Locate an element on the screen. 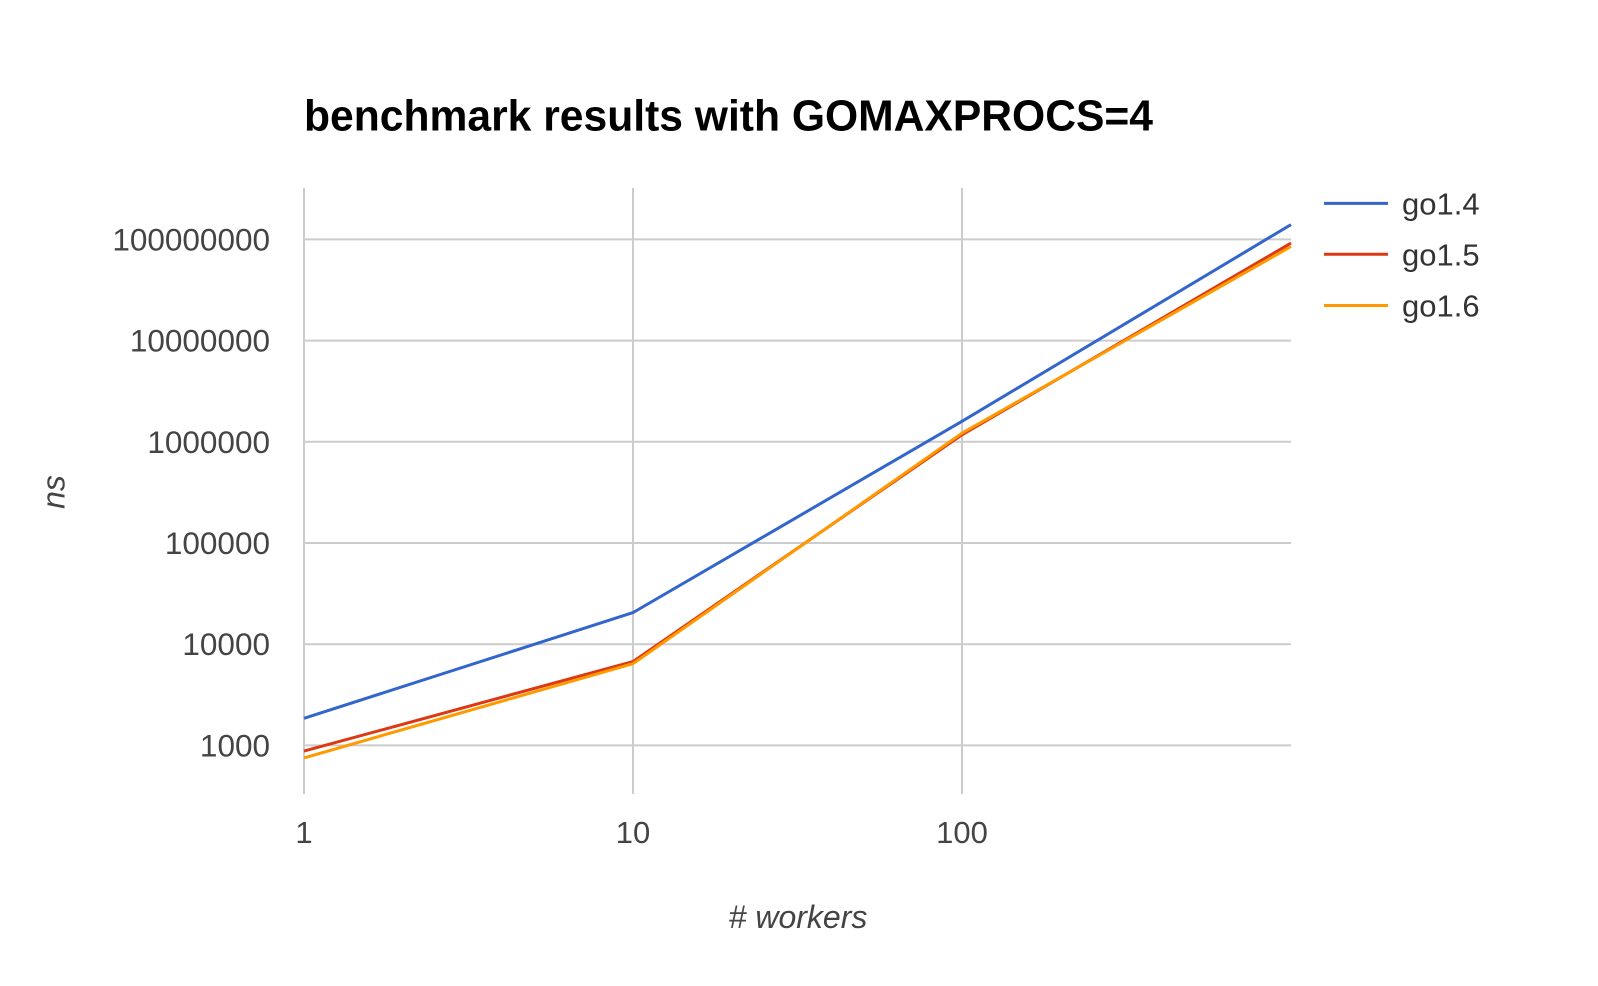 This screenshot has height=986, width=1598. svg-text:benchmark results with GOMAXPR: benchmark results with GOMAXPROCS=4 is located at coordinates (728, 116).